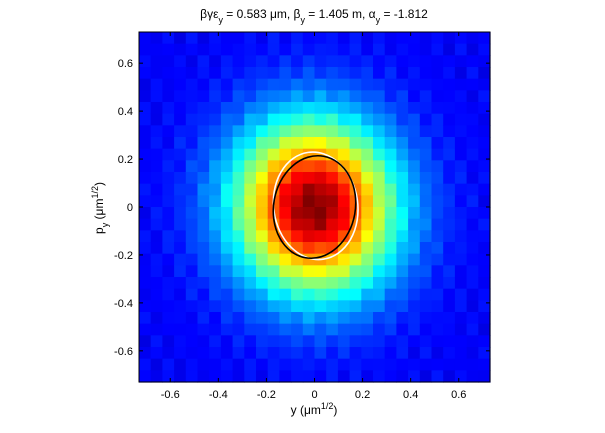  Describe the element at coordinates (125, 64) in the screenshot. I see `y-tick-label: 0.6` at that location.